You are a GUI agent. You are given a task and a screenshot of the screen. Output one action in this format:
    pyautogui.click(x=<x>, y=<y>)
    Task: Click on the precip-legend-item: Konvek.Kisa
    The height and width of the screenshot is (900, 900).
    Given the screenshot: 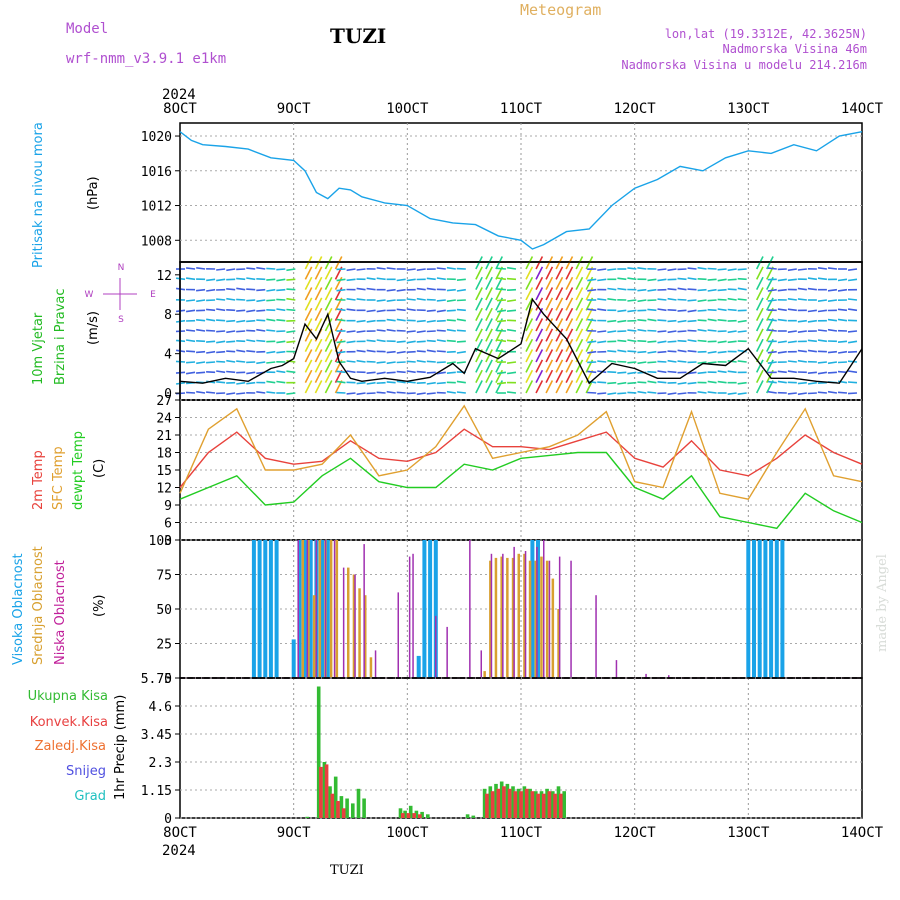 What is the action you would take?
    pyautogui.click(x=69, y=722)
    